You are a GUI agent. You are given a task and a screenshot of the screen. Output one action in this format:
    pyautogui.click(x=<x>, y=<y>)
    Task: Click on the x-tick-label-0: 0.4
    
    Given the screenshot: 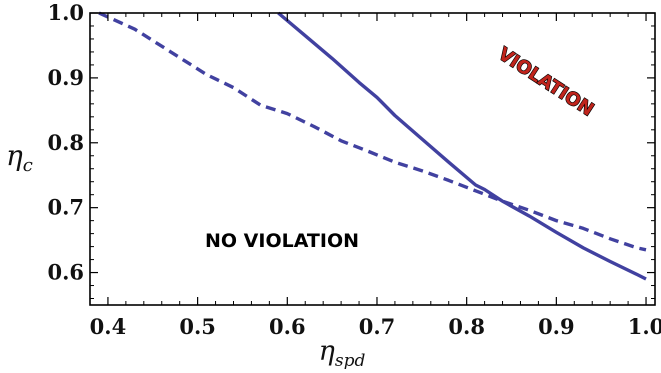 What is the action you would take?
    pyautogui.click(x=108, y=326)
    